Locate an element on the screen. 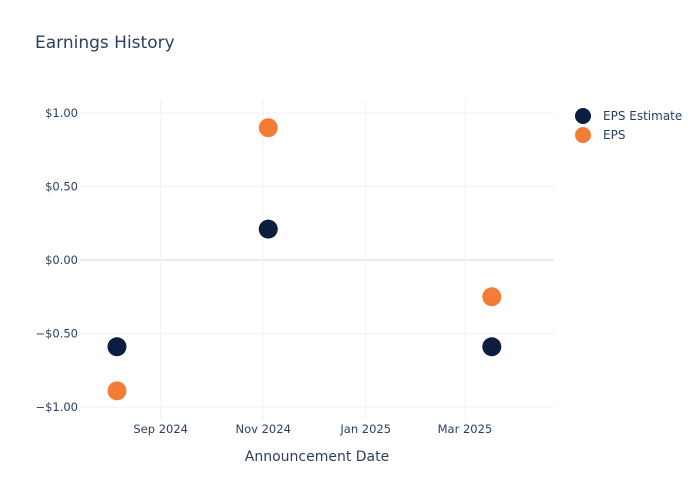 The height and width of the screenshot is (500, 700). legend-item-eps-estimate: EPS Estimate is located at coordinates (628, 115).